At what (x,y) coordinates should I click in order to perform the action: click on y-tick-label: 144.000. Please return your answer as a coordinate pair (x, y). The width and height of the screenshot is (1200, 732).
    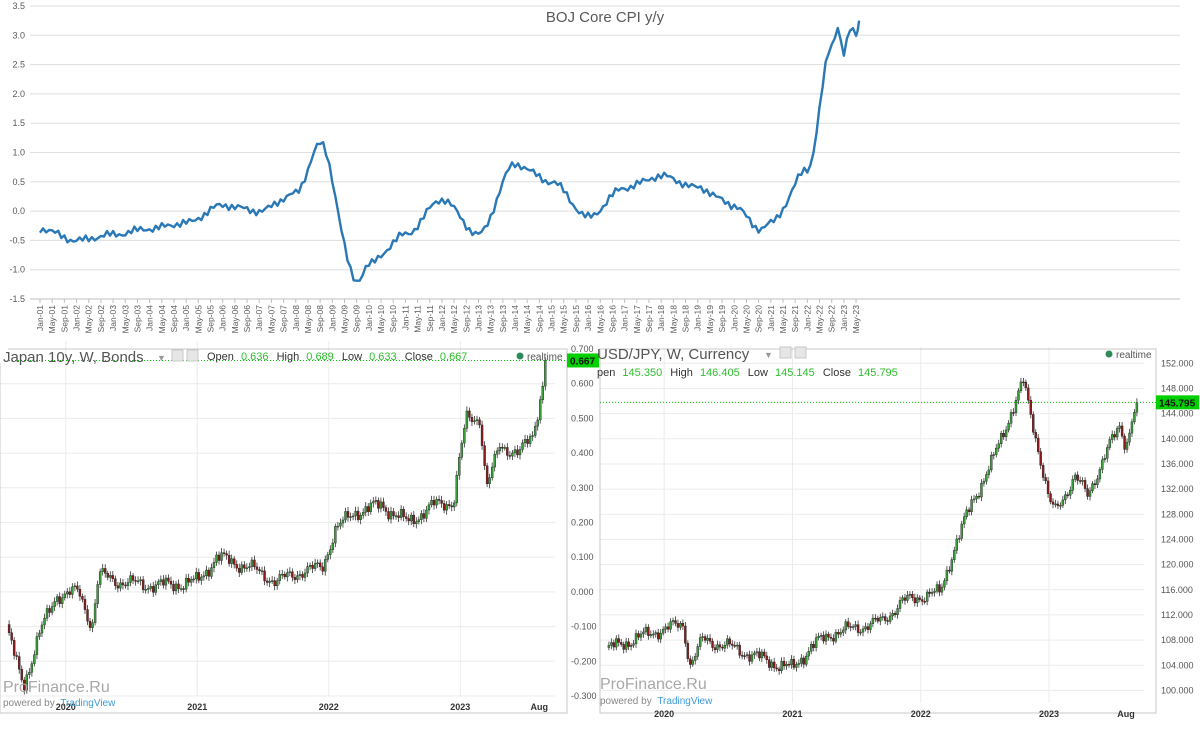
    Looking at the image, I should click on (1177, 414).